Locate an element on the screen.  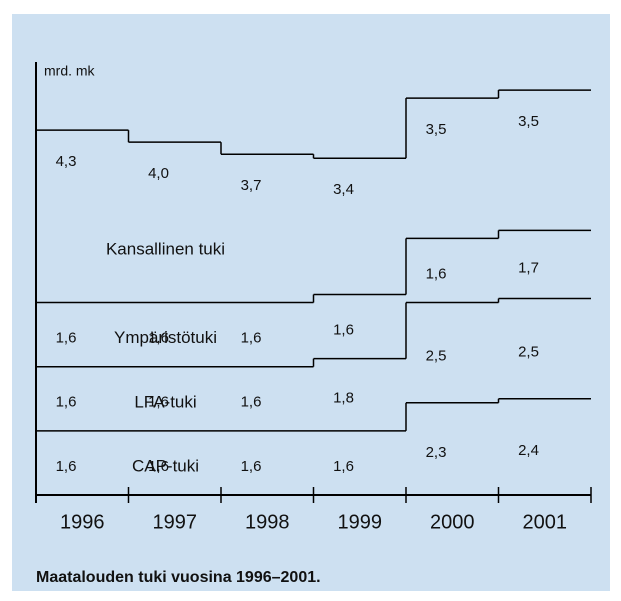
value-label: 1,8 is located at coordinates (343, 398).